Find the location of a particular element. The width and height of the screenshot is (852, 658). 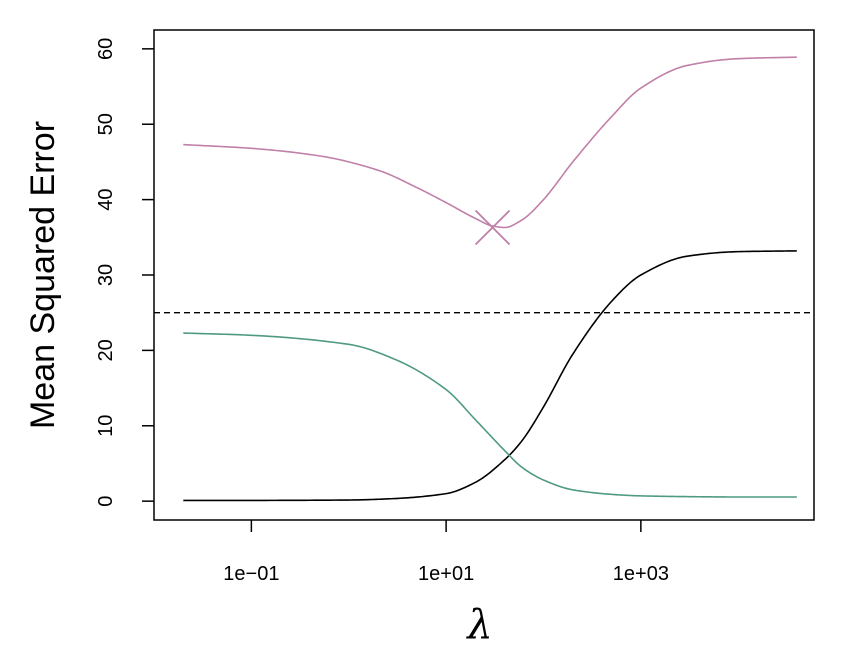

y-axis: 0 10 20 30 40 50 60 is located at coordinates (124, 272).